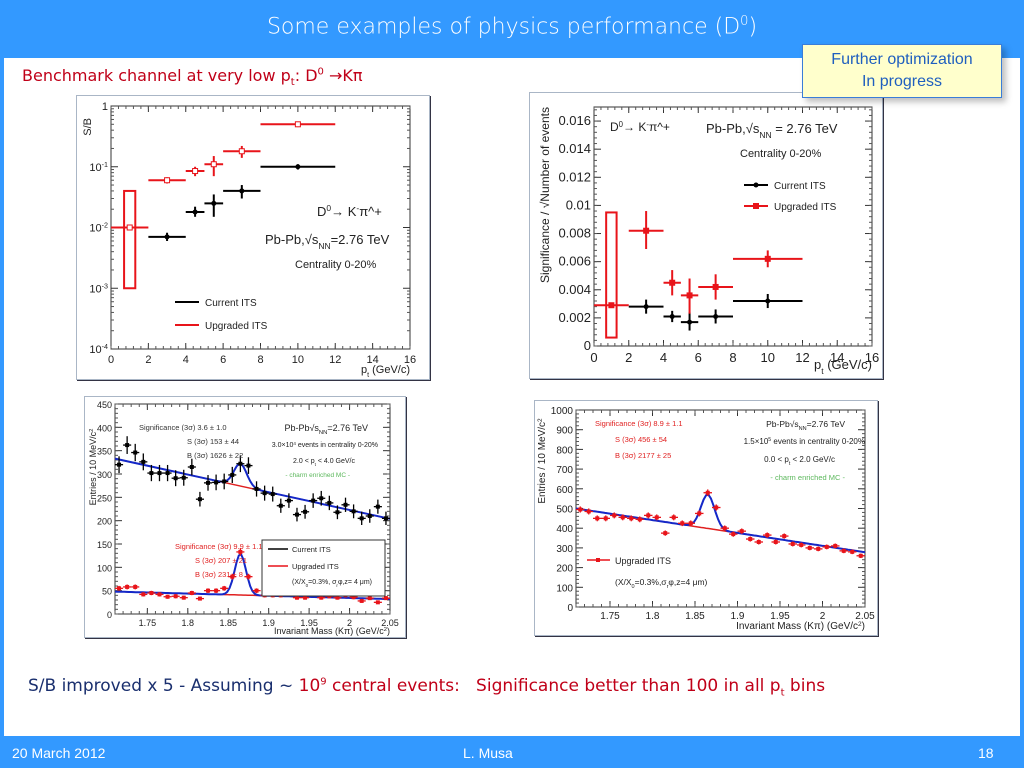  I want to click on annotation-upgraded-2: B (3σ) 2177 ± 25, so click(643, 455).